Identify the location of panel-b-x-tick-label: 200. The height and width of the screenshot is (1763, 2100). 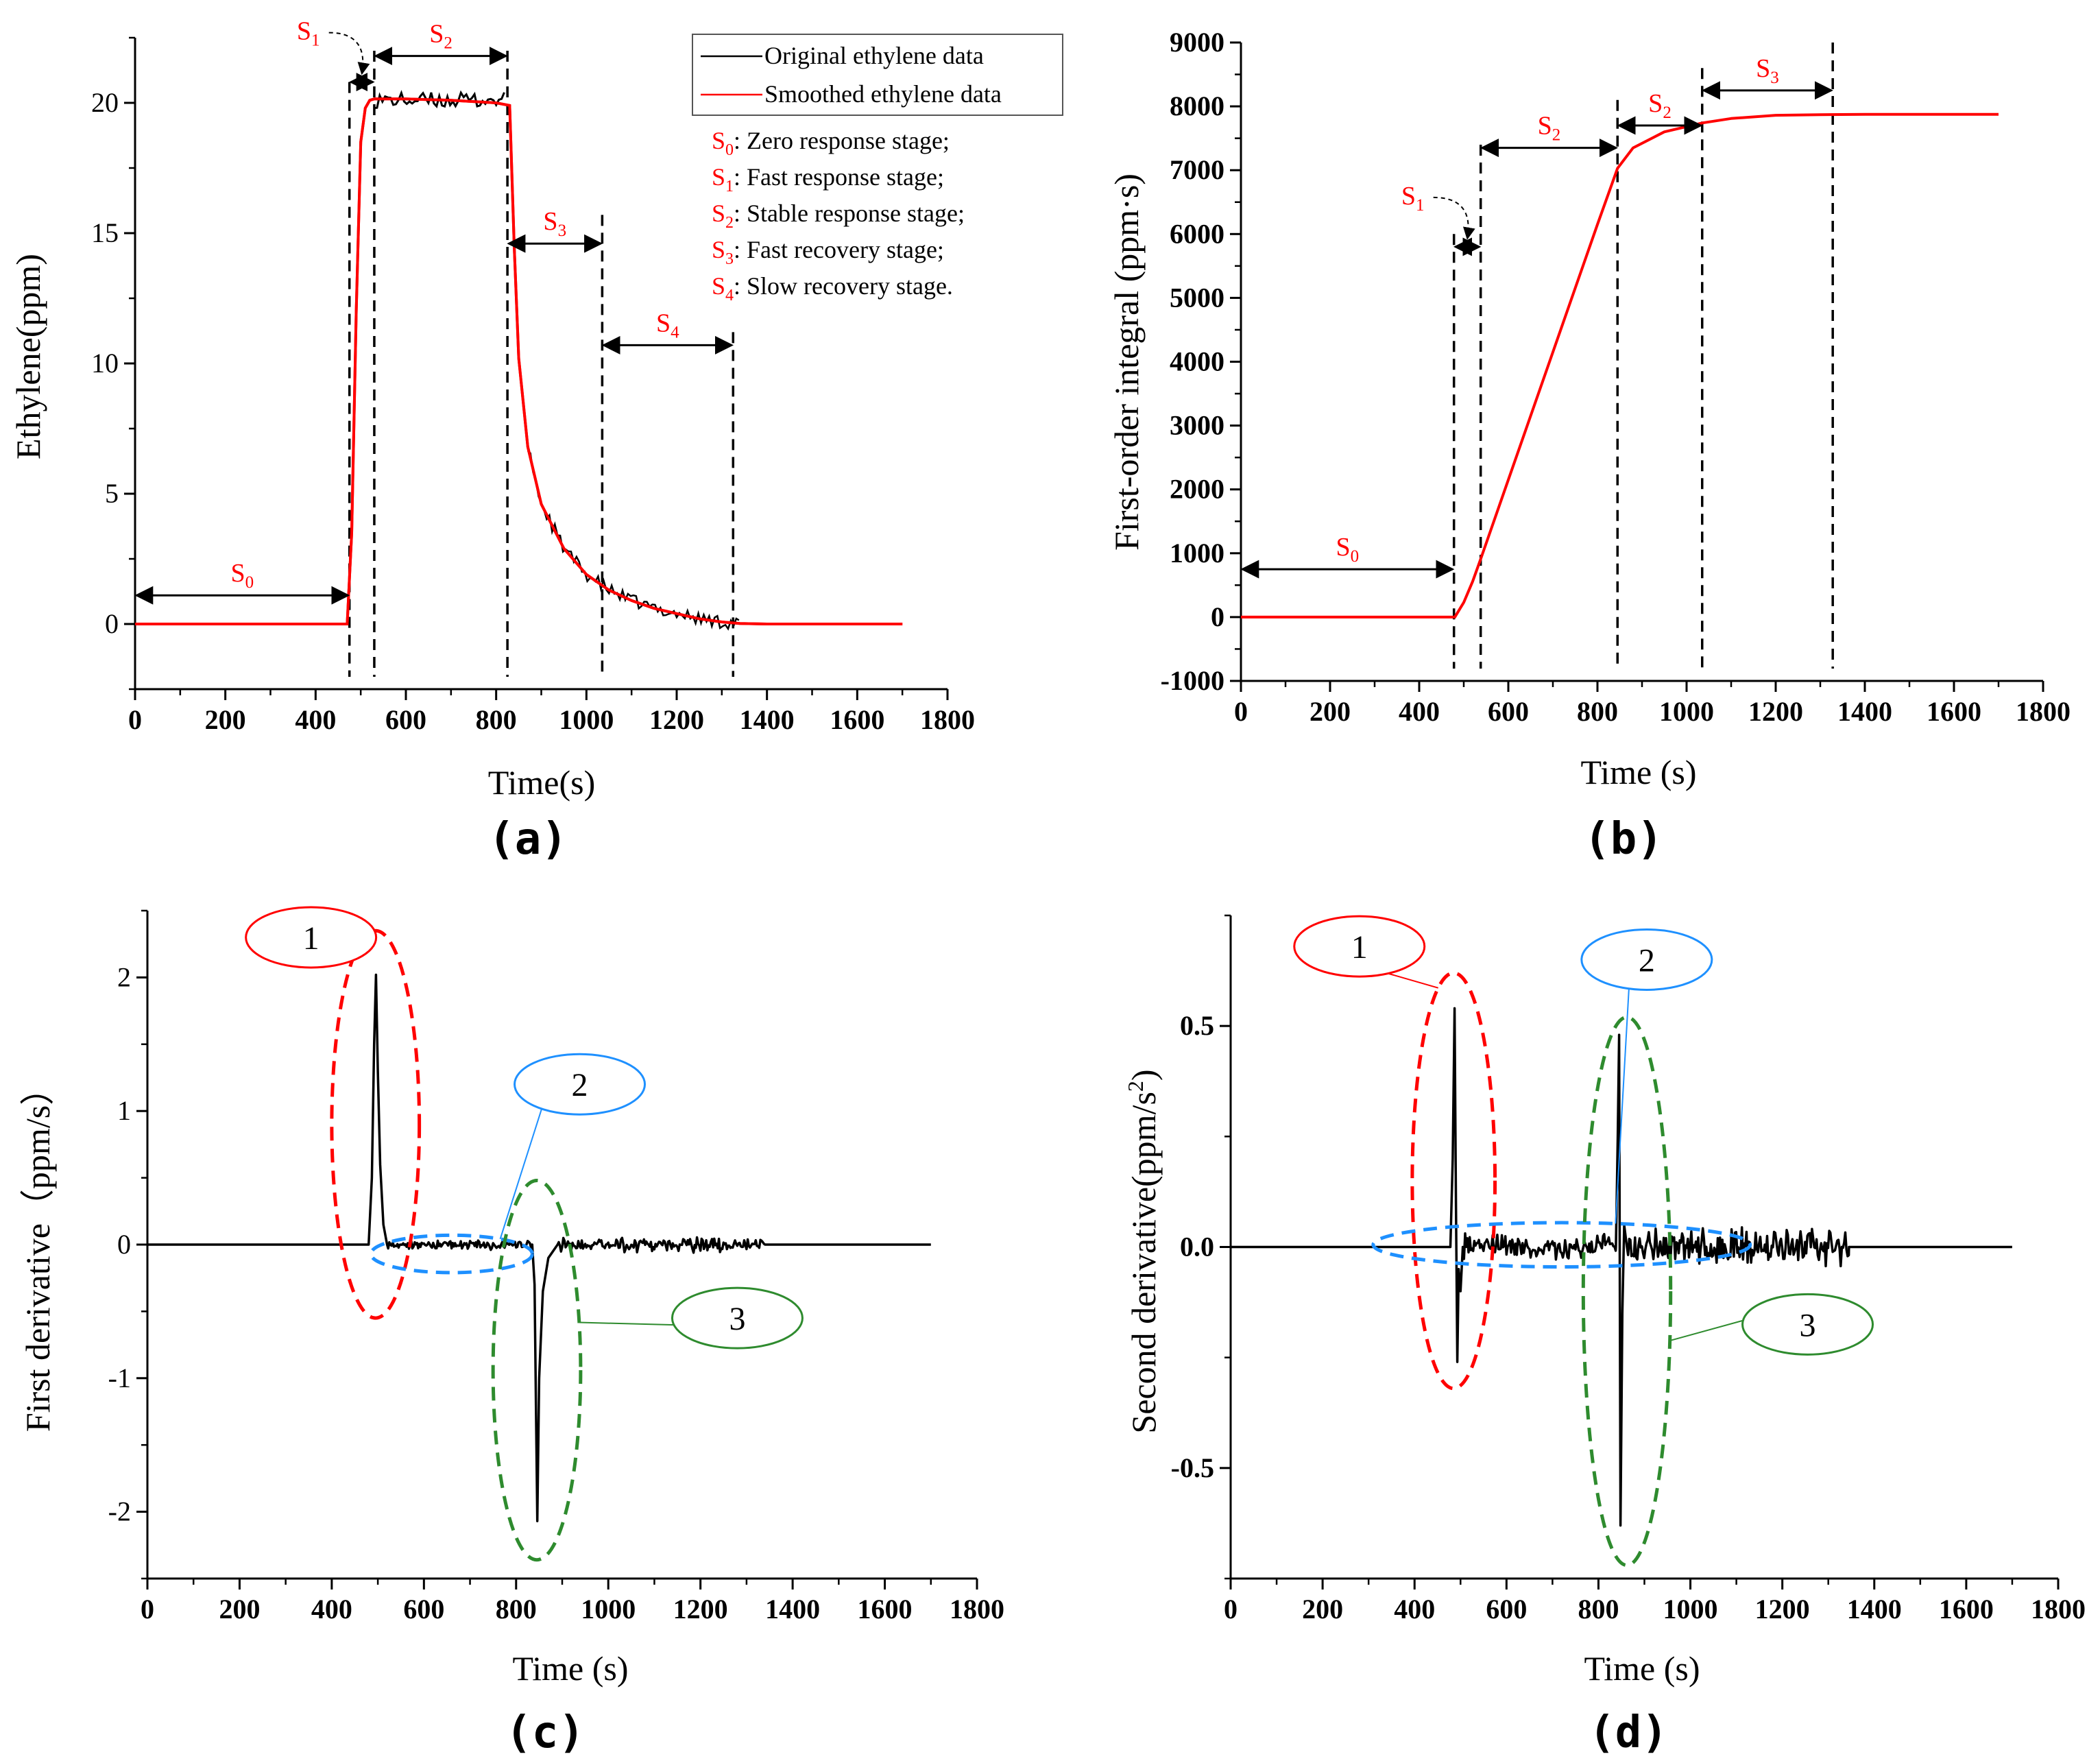
(1330, 711).